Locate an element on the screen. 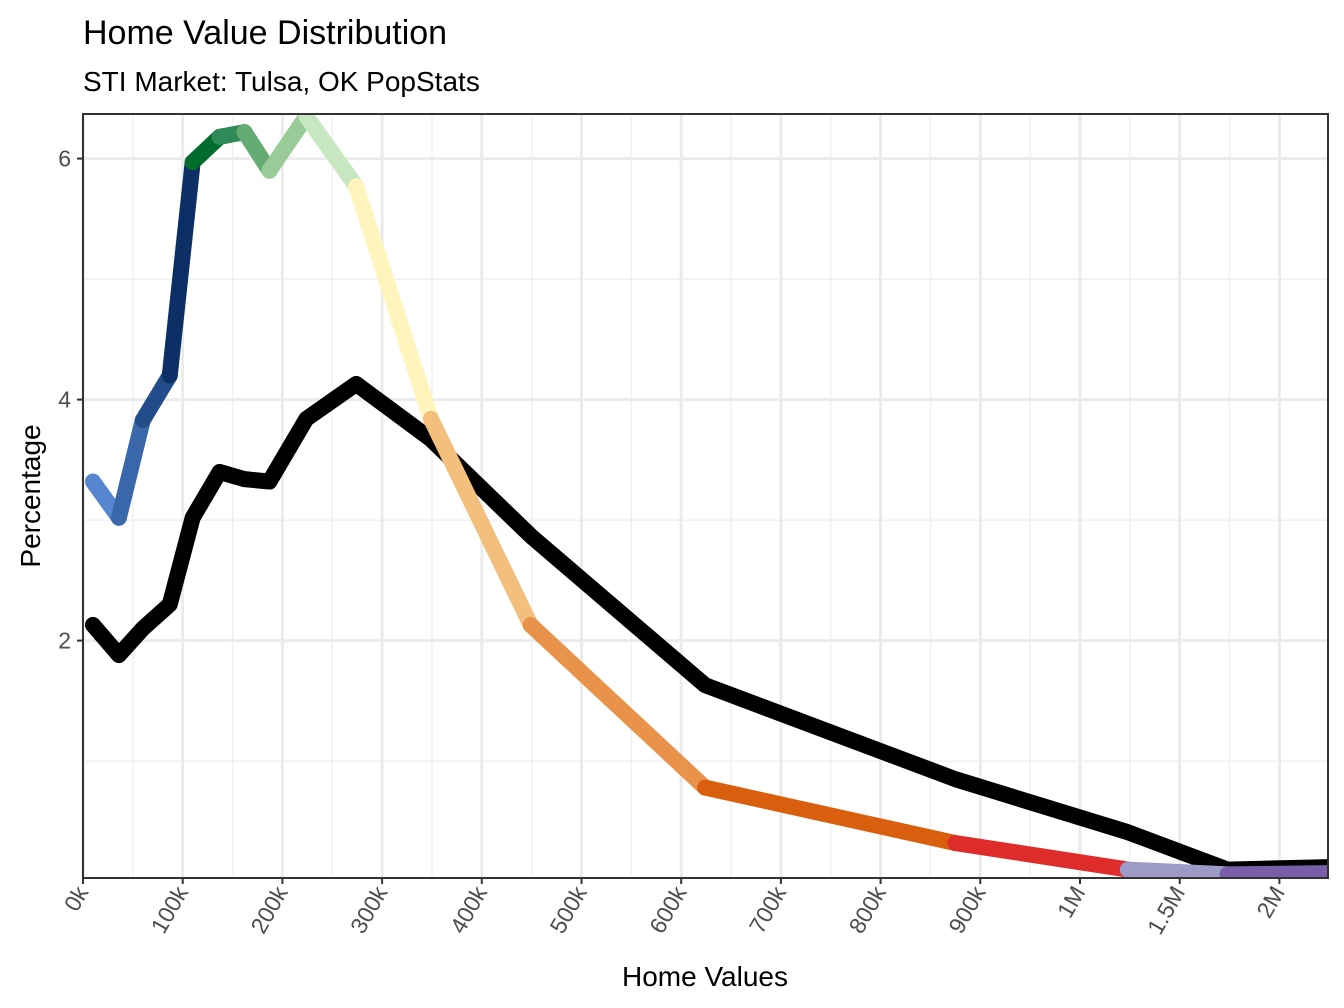  x-axis-label: Home Values is located at coordinates (705, 976).